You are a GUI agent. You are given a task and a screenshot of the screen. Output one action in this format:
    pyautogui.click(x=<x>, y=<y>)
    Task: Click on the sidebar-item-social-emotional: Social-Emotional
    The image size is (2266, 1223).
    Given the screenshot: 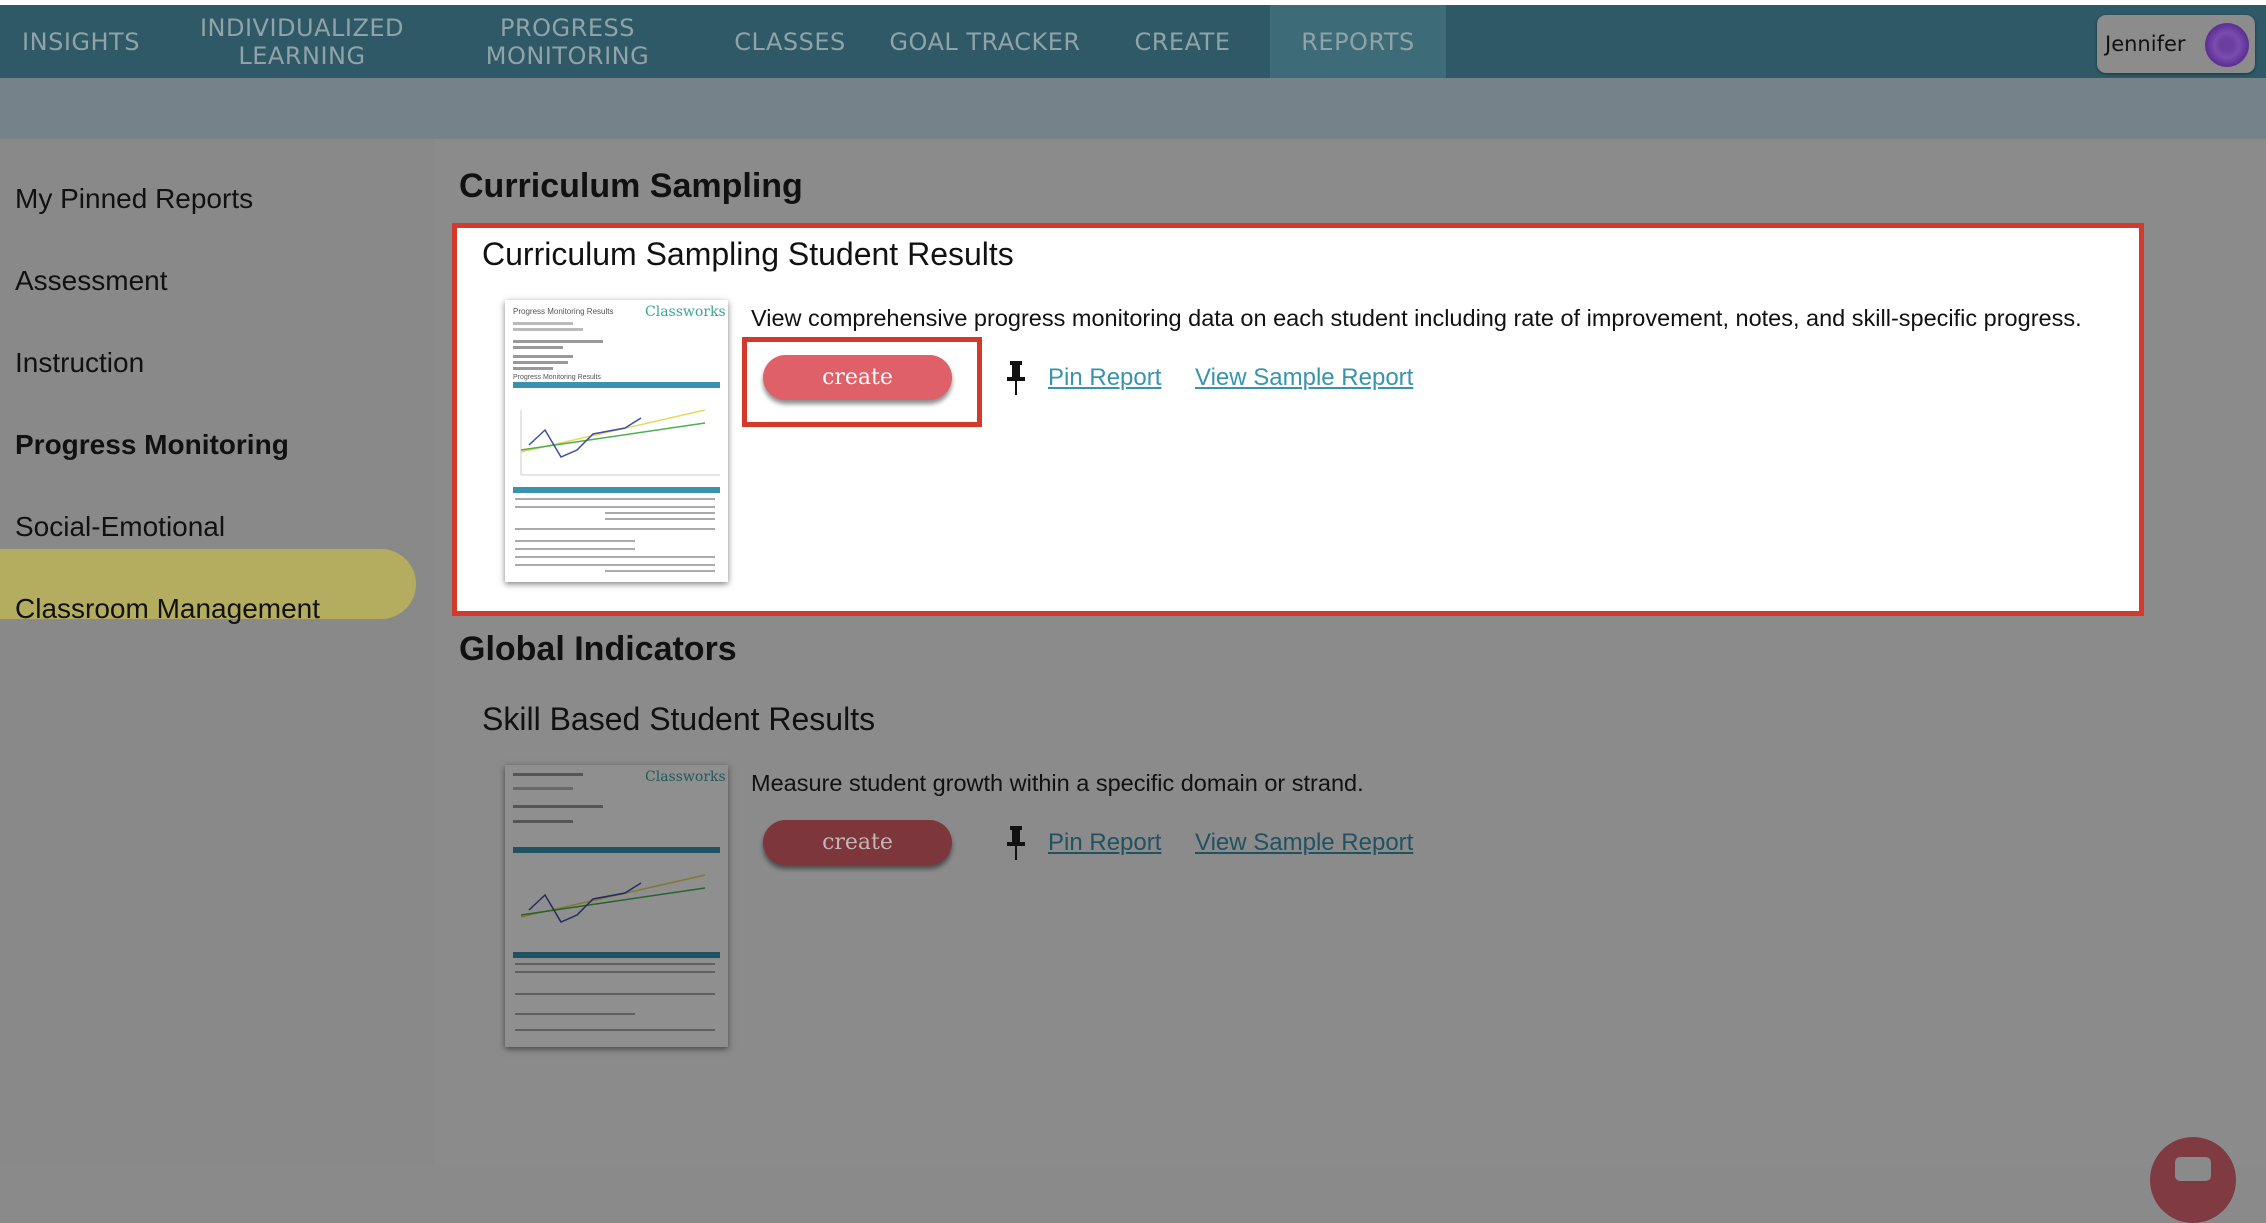 What is the action you would take?
    pyautogui.click(x=120, y=526)
    